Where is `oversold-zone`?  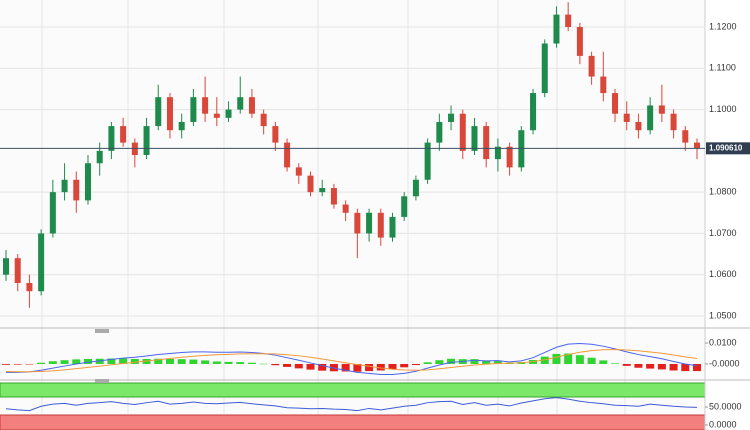
oversold-zone is located at coordinates (353, 422).